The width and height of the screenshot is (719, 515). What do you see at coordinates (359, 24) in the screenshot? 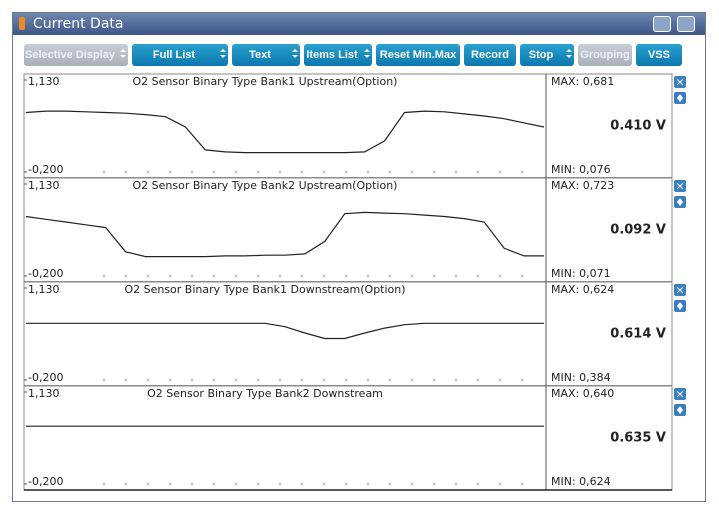
I see `title-bar: Current Data` at bounding box center [359, 24].